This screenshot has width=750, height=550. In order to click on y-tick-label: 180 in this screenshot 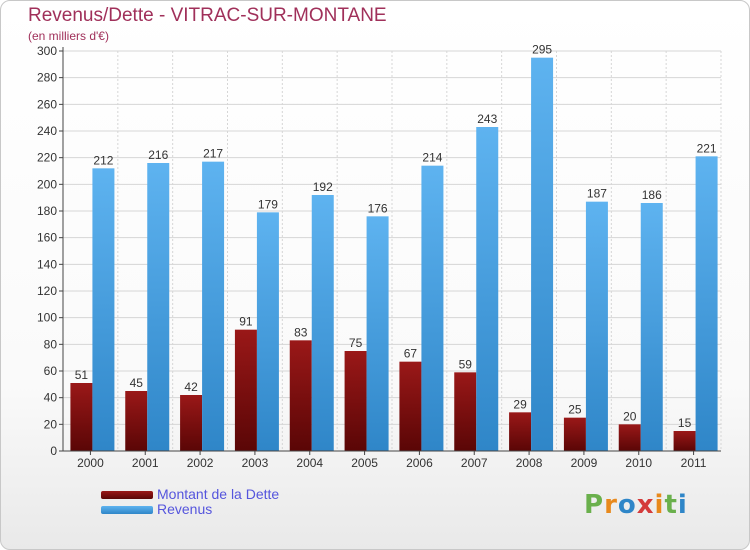, I will do `click(47, 211)`.